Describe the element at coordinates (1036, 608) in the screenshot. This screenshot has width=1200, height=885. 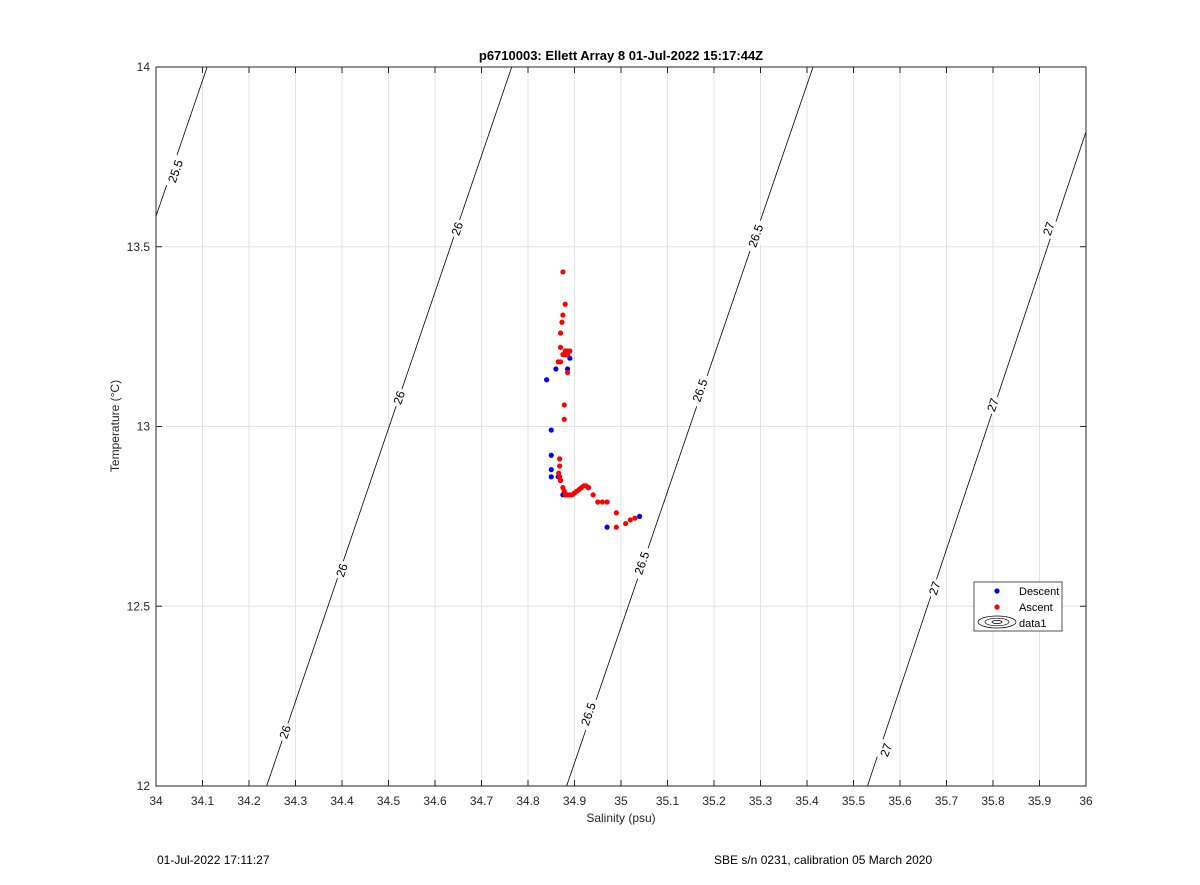
I see `legend-ascent-label: Ascent` at that location.